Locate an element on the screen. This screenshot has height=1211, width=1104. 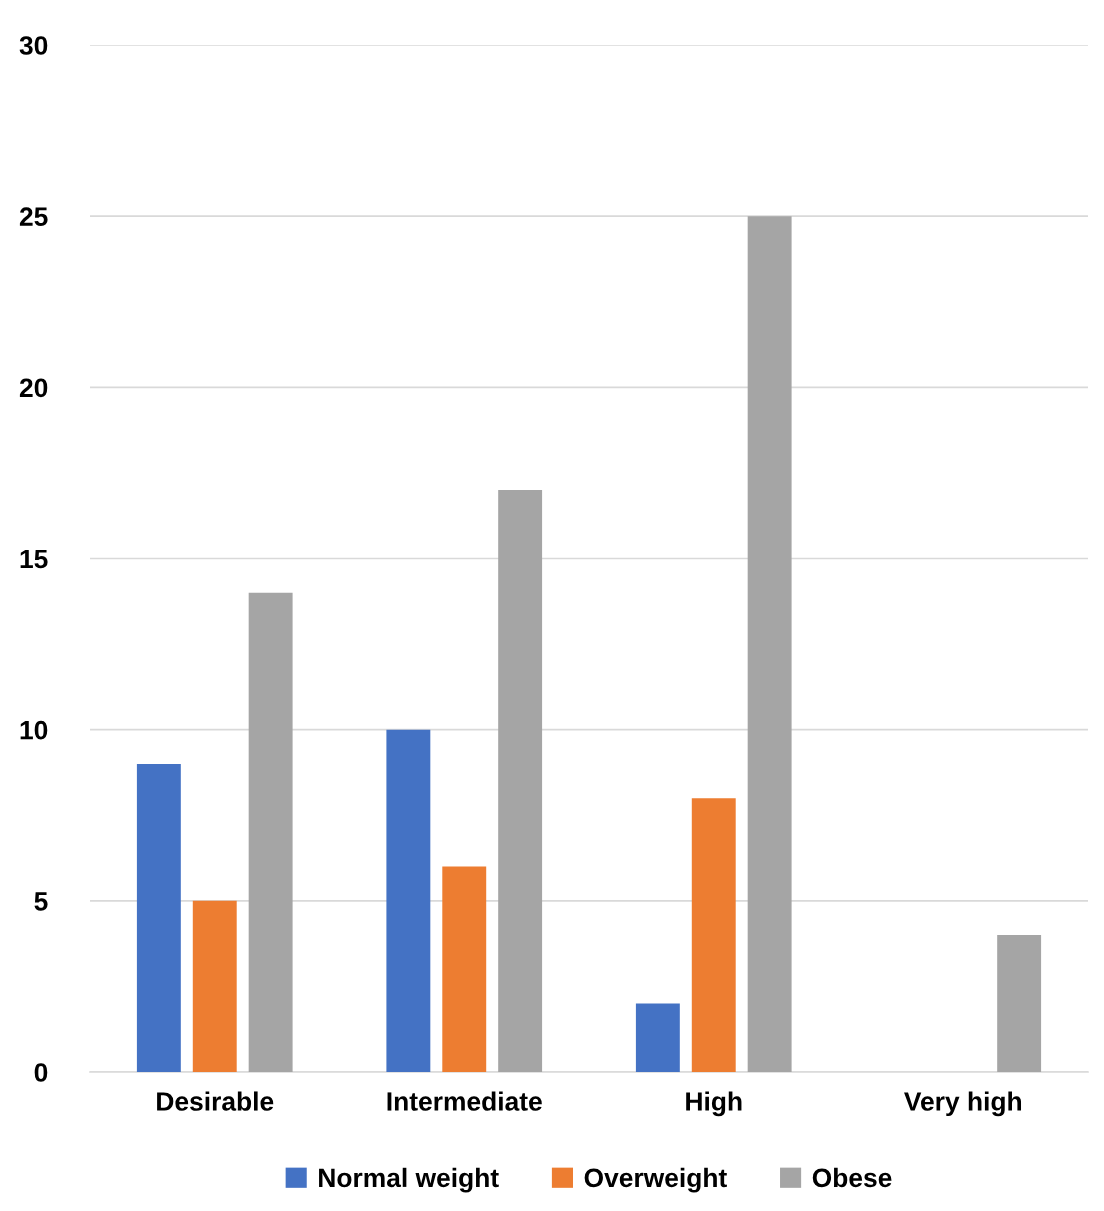
y-tick-label: 20 is located at coordinates (33, 388).